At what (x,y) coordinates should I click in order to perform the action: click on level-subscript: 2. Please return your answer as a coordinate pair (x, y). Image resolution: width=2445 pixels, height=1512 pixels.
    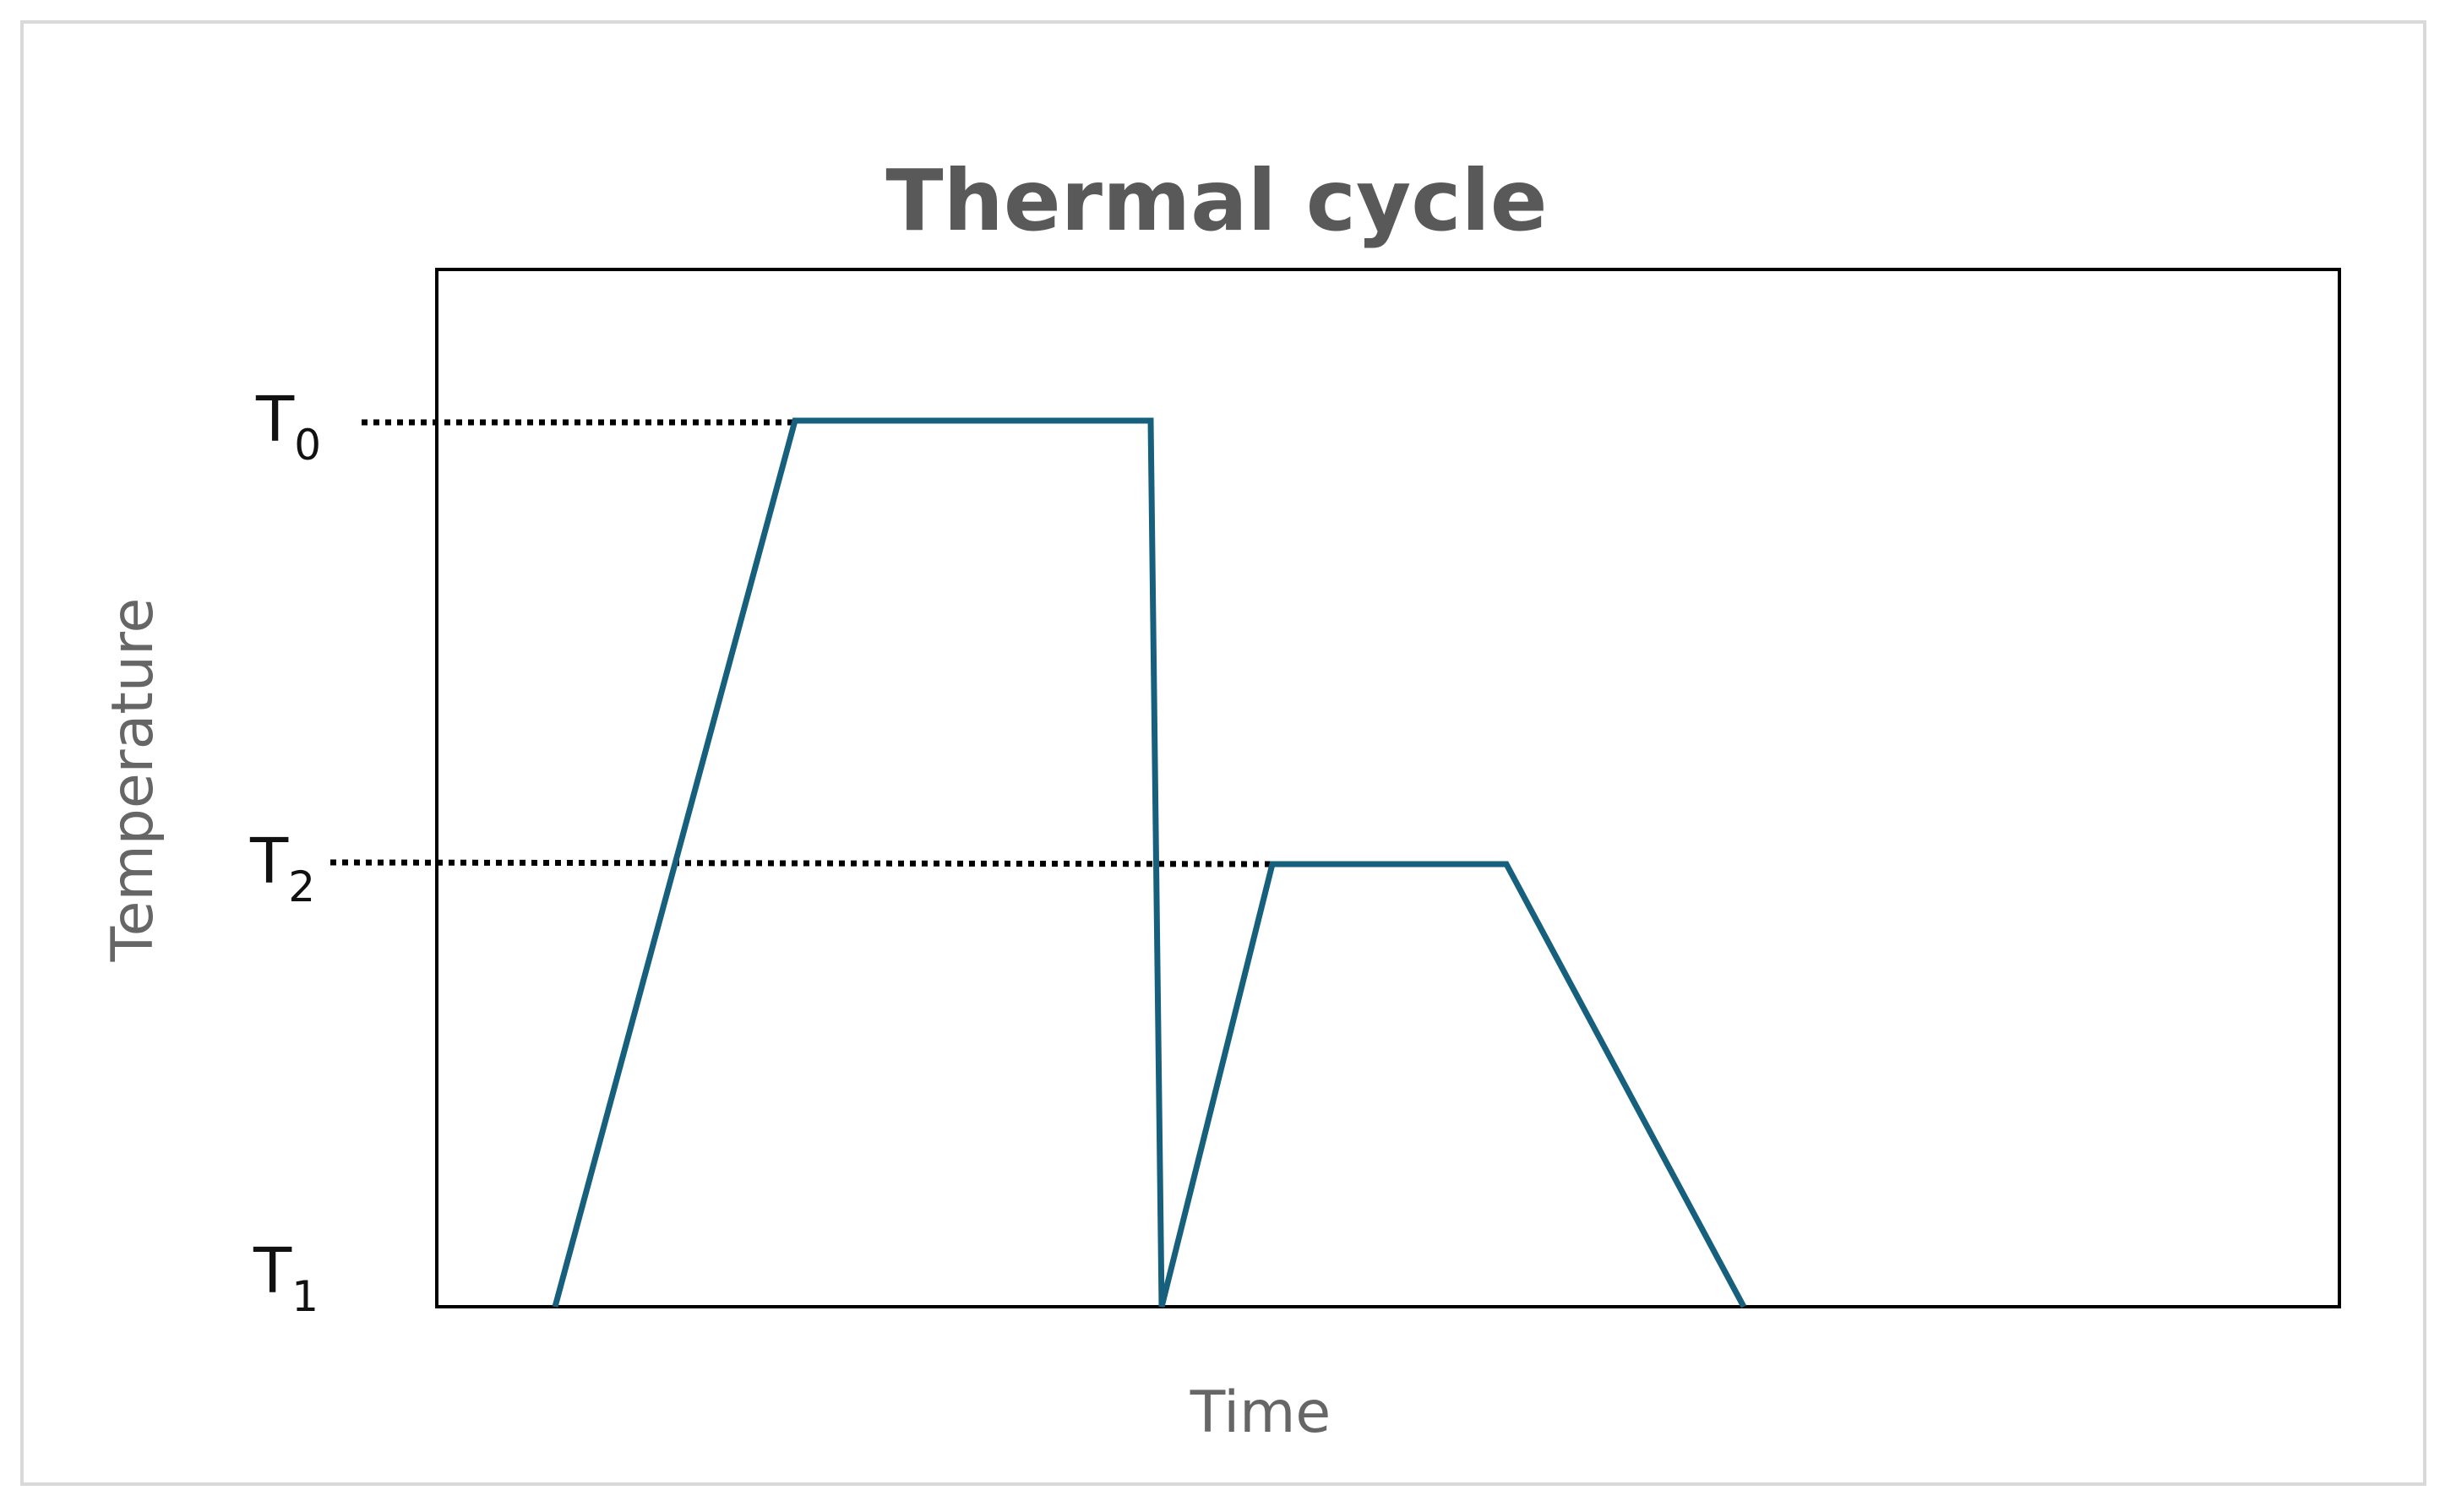
    Looking at the image, I should click on (301, 887).